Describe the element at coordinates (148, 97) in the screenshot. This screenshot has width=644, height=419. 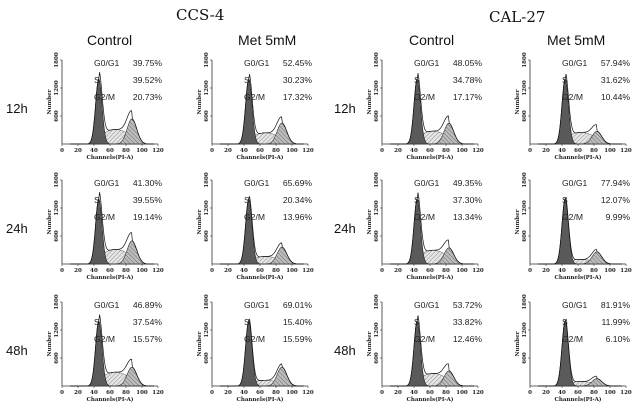
I see `phase-percentage: 20.73%` at that location.